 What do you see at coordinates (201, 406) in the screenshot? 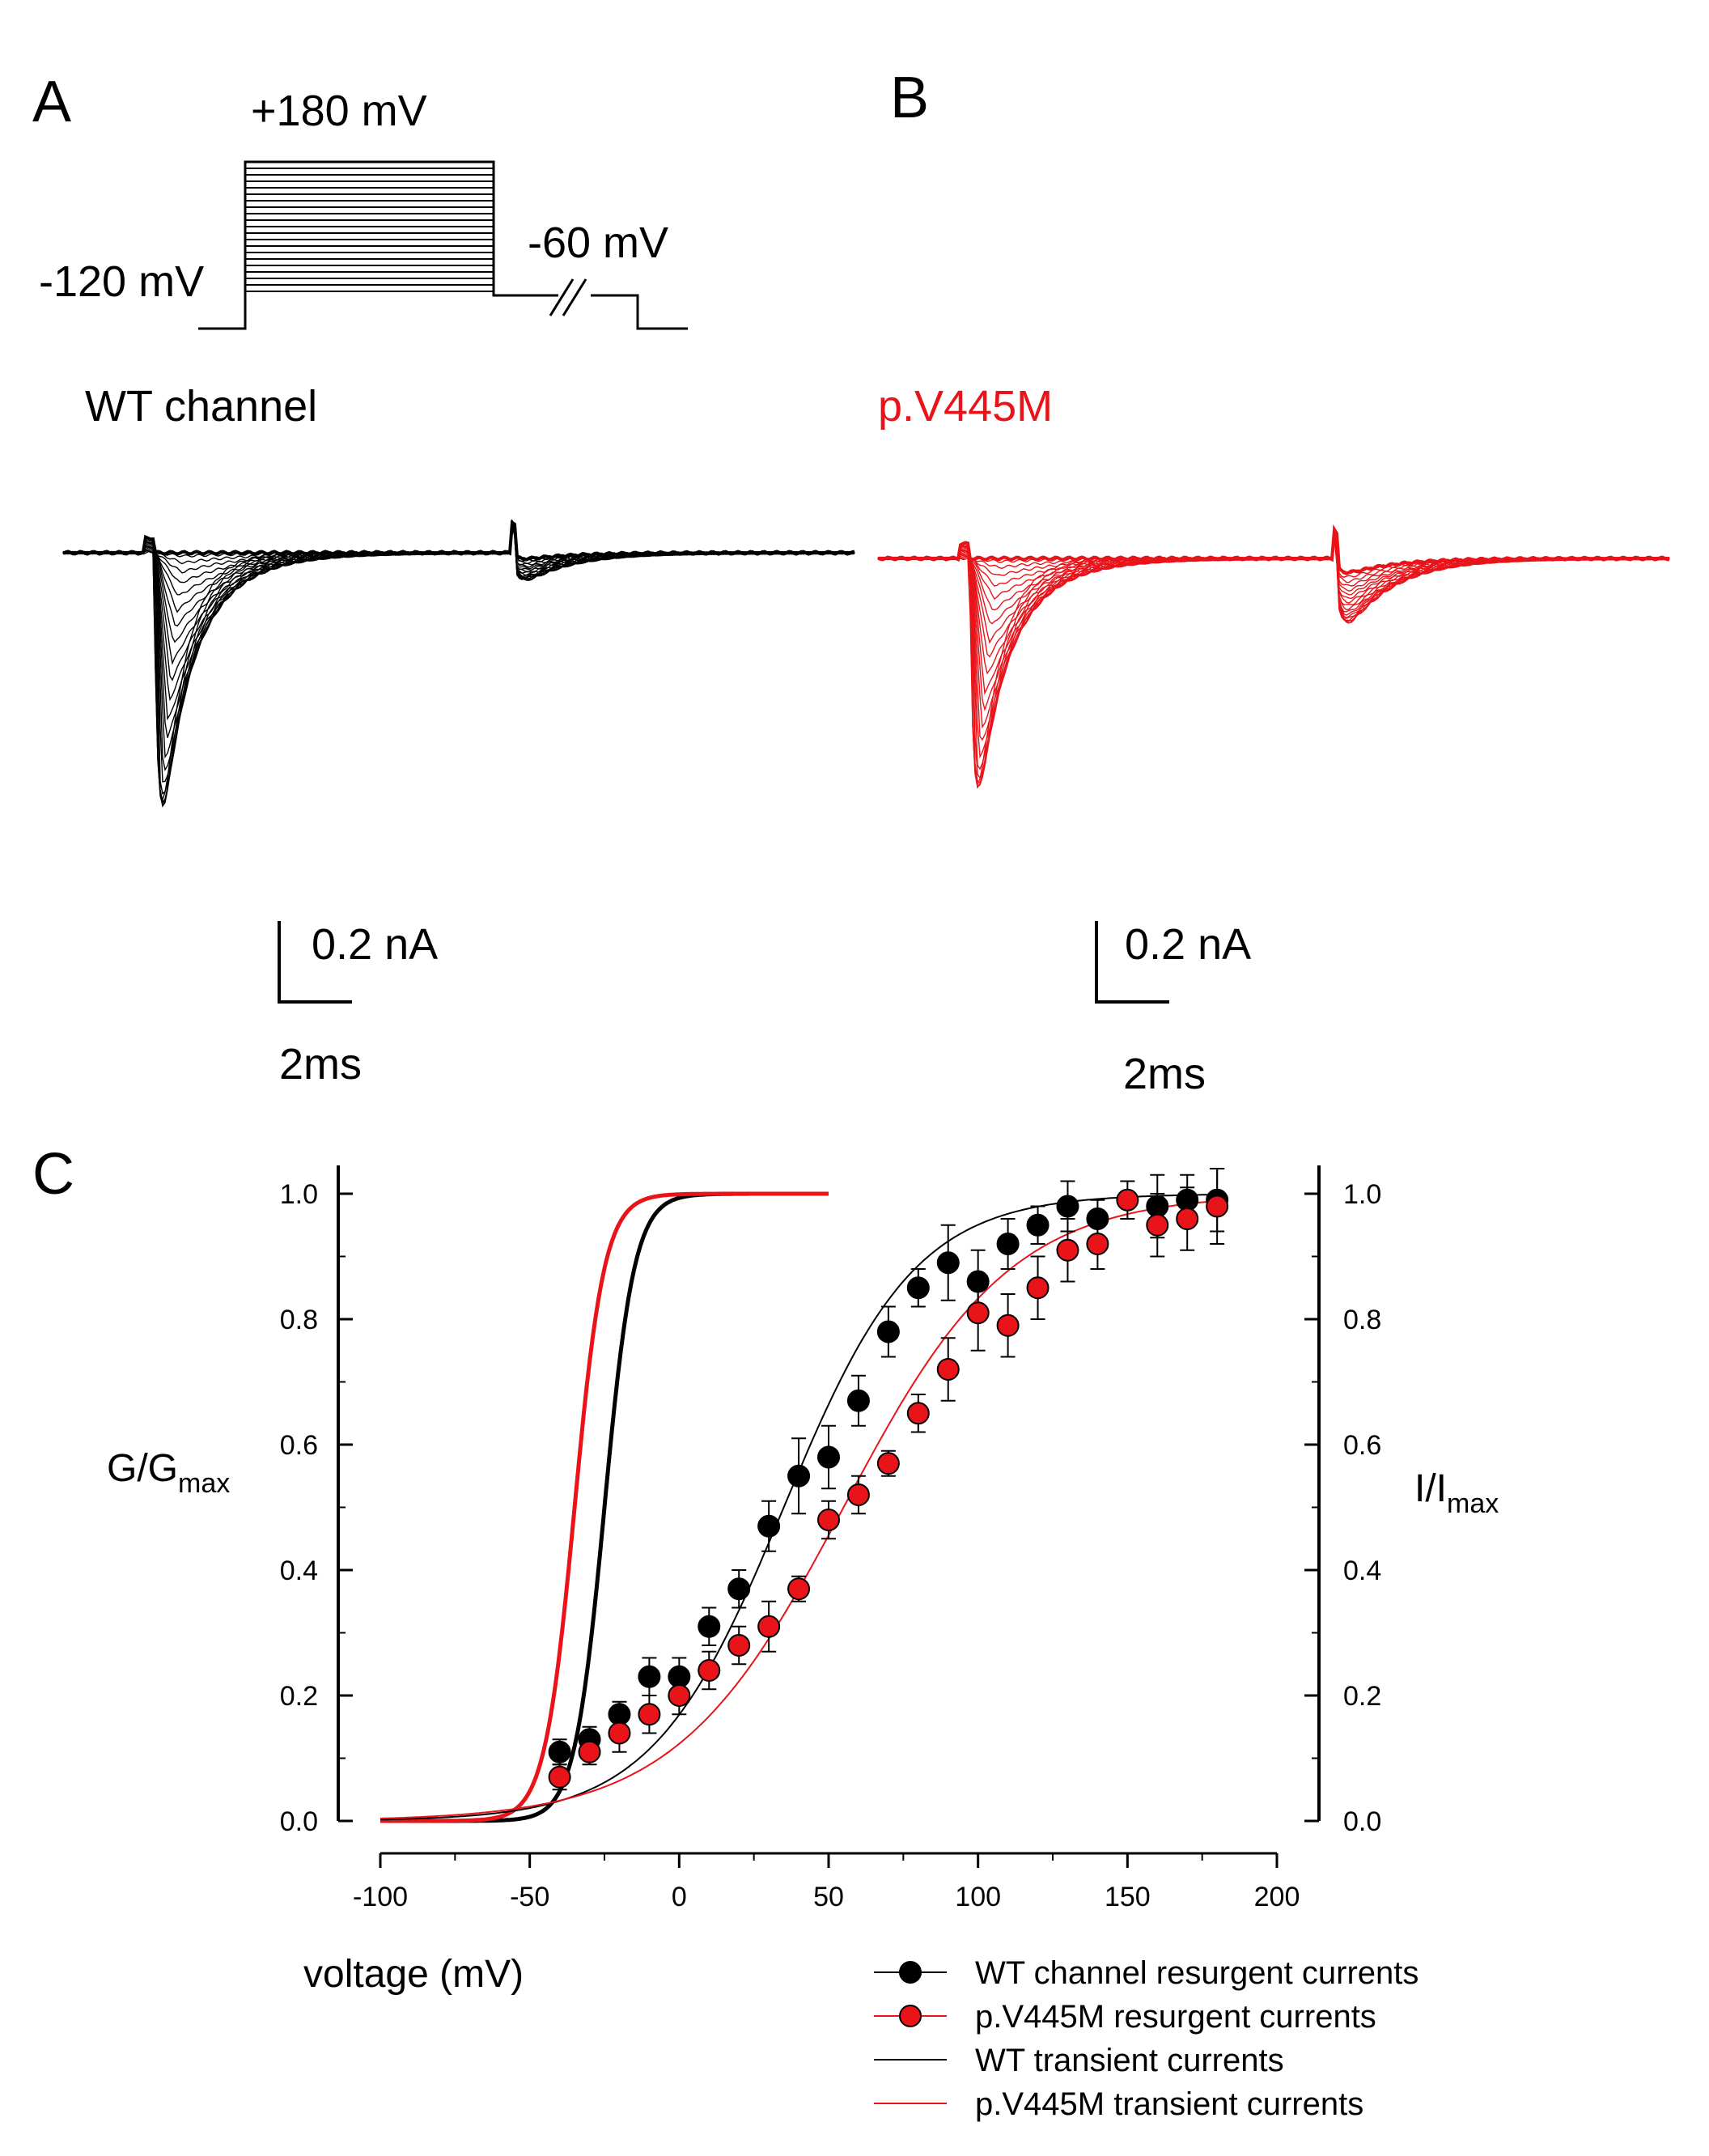
I see `wt-trace-title: WT channel` at bounding box center [201, 406].